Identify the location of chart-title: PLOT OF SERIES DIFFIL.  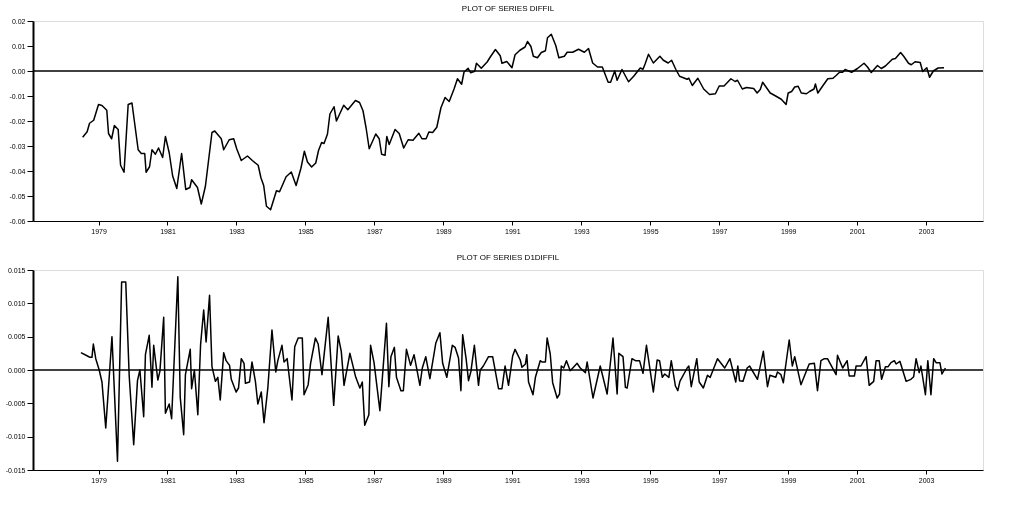
(508, 8).